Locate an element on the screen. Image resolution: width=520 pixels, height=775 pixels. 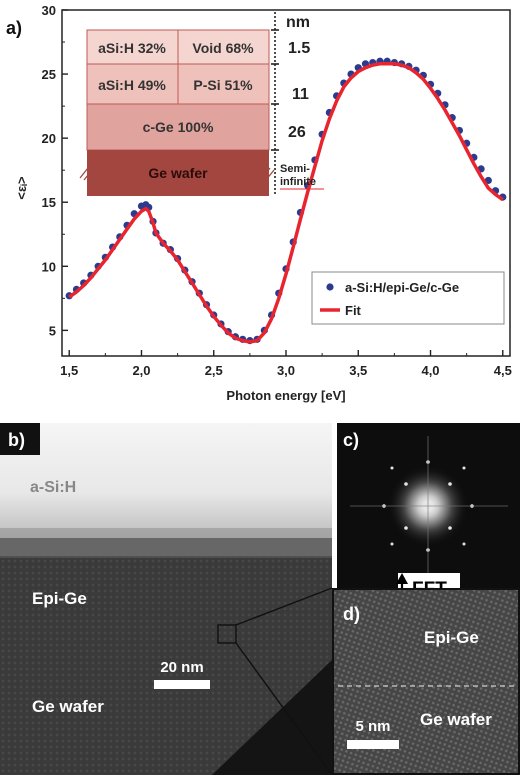
asi-layer-region is located at coordinates (166, 480).